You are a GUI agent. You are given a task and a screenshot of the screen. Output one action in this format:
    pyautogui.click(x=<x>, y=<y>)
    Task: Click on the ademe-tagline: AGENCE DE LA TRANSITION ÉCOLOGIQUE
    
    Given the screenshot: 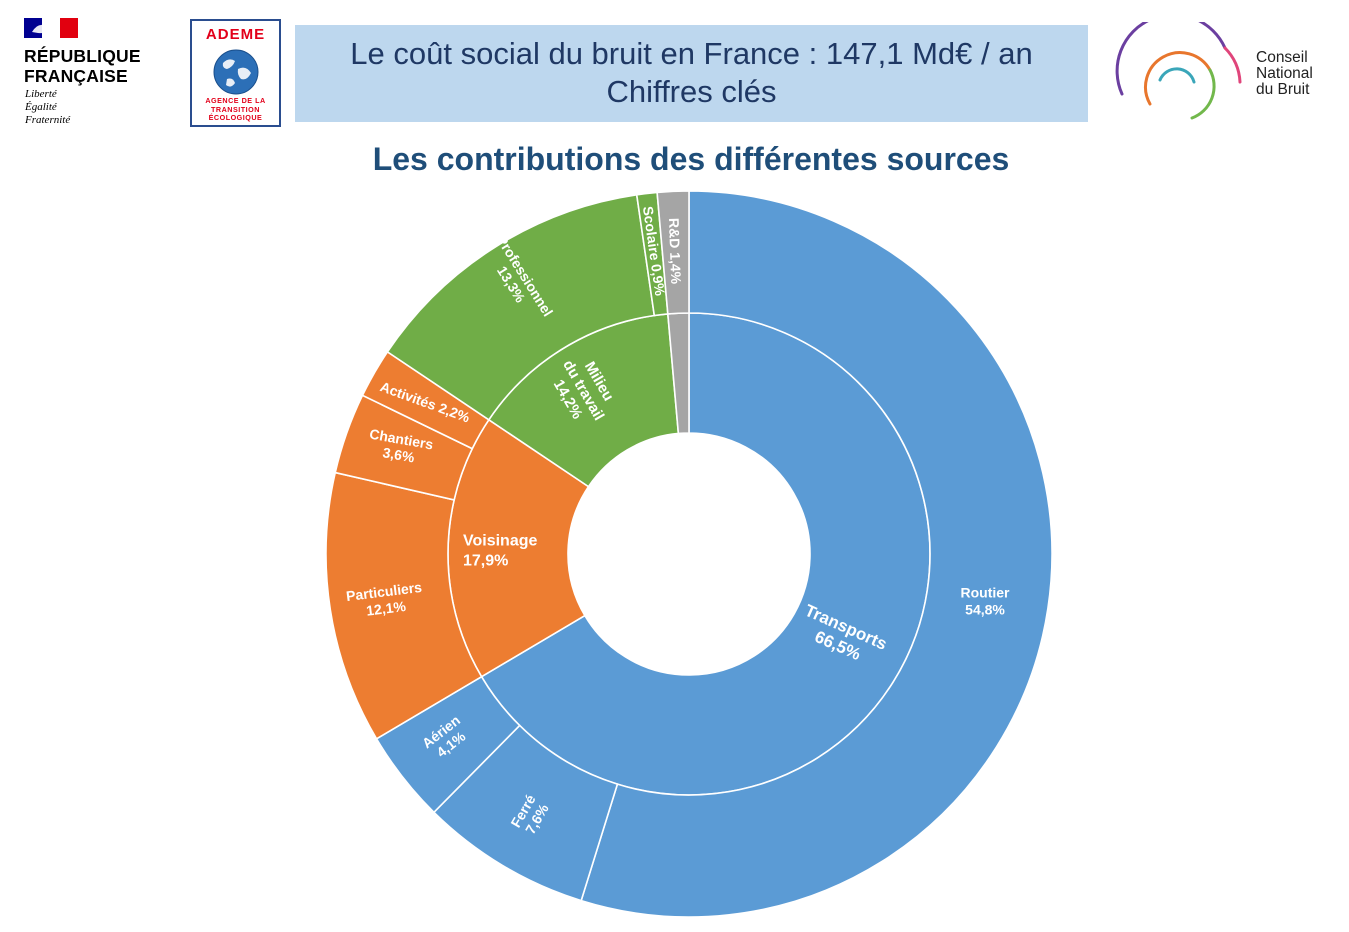 What is the action you would take?
    pyautogui.click(x=235, y=109)
    